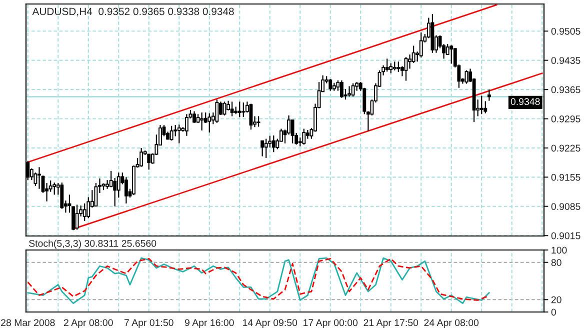 The height and width of the screenshot is (336, 584). I want to click on x-tick-label: 7 Apr 01:50, so click(149, 323).